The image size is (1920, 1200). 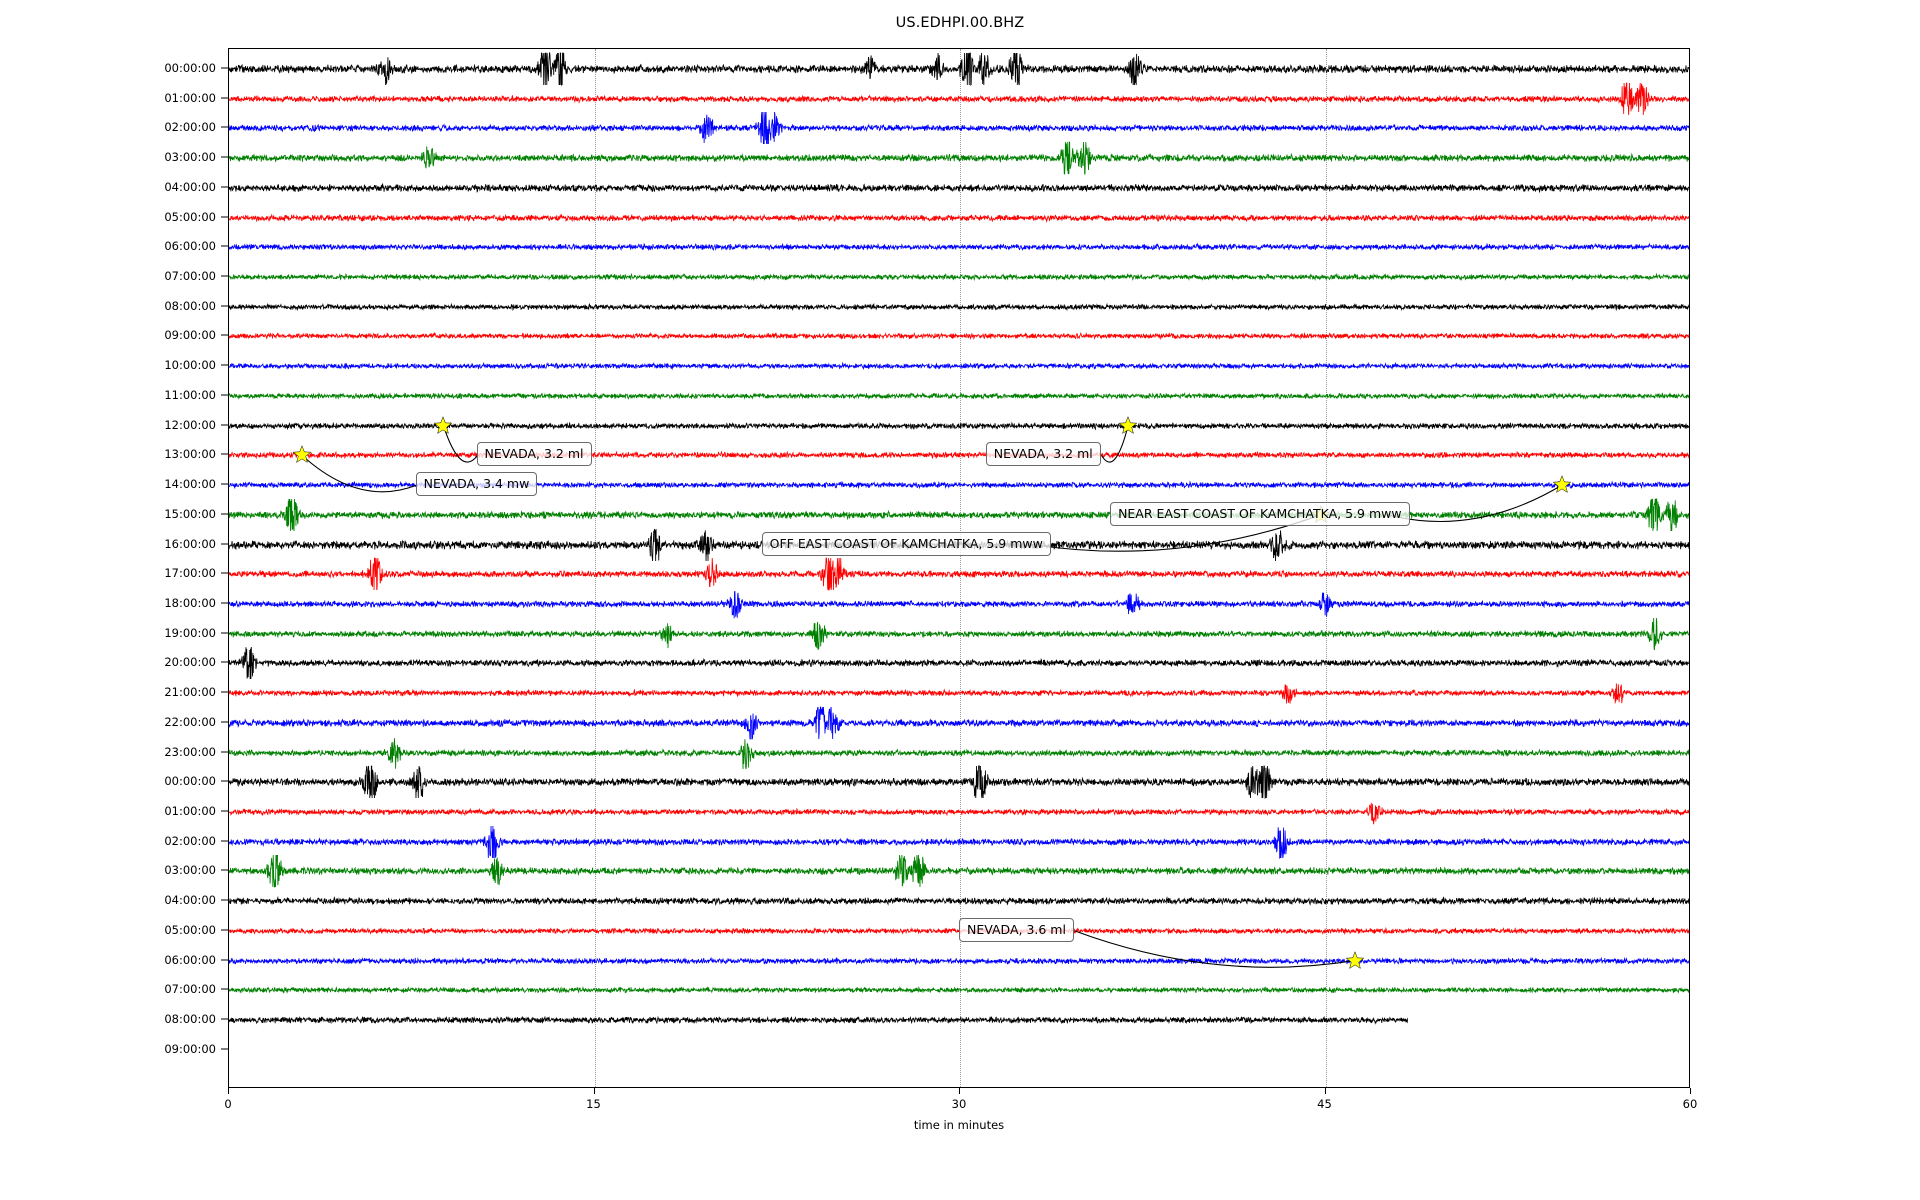 What do you see at coordinates (476, 484) in the screenshot?
I see `annotation-ev-nevada-34: NEVADA, 3.4 mw` at bounding box center [476, 484].